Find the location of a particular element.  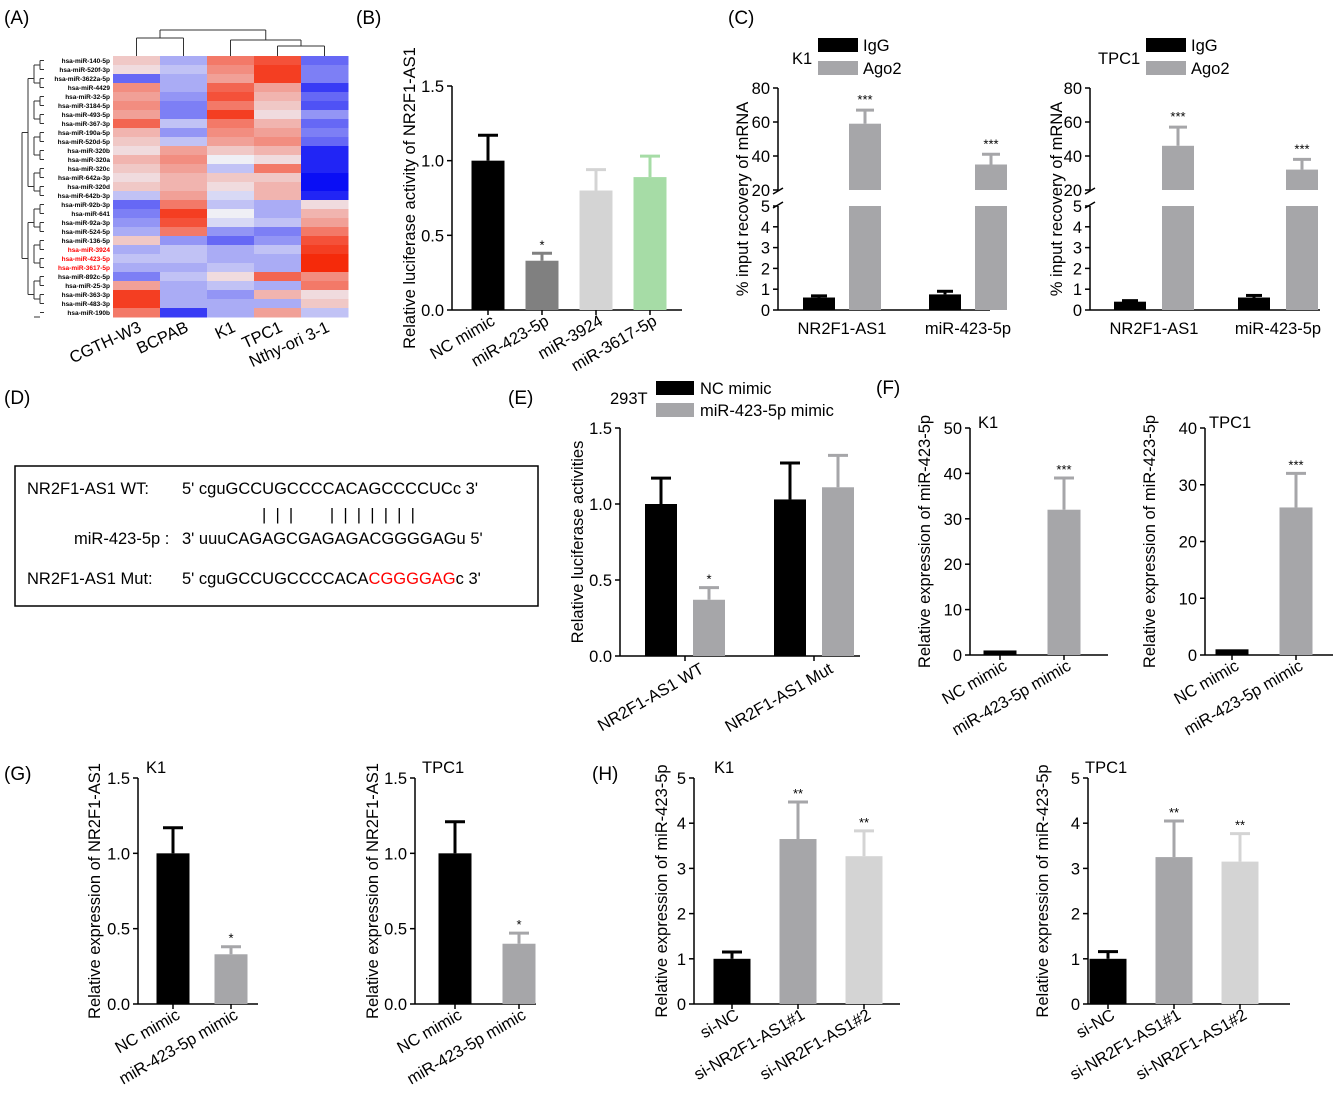

y-axis-label: Relative expression of miR-423-5p is located at coordinates (1150, 541).